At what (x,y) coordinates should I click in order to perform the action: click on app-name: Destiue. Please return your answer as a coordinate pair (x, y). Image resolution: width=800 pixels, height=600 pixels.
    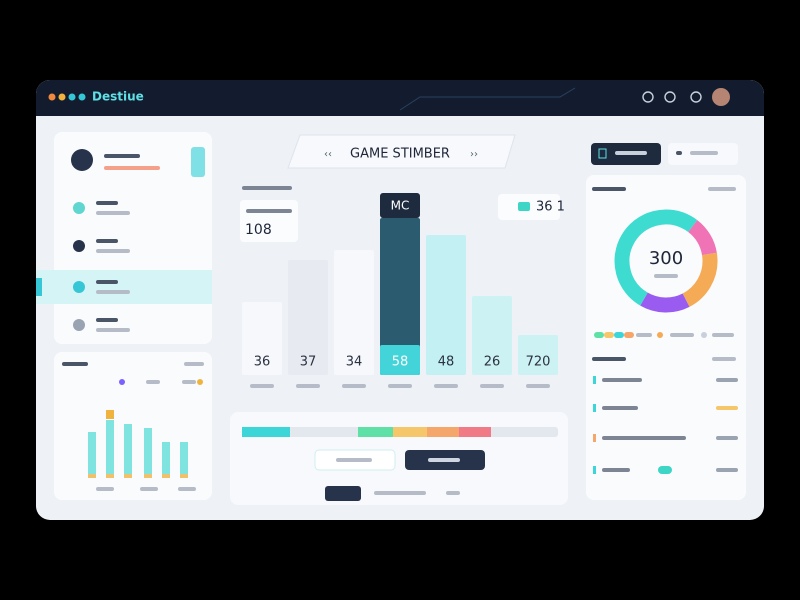
    Looking at the image, I should click on (118, 97).